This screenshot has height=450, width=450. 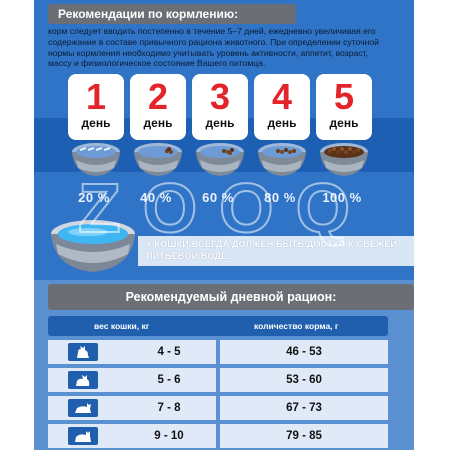 What do you see at coordinates (158, 96) in the screenshot?
I see `step-number: 2` at bounding box center [158, 96].